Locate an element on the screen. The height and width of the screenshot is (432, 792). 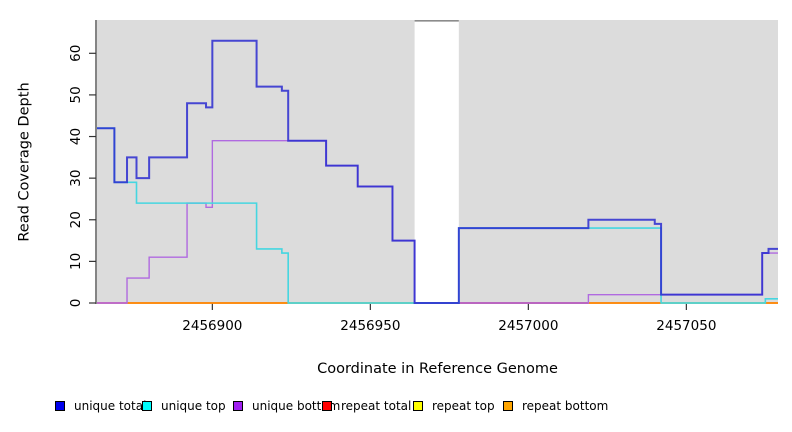
x-tick-label: 2456950 is located at coordinates (370, 326).